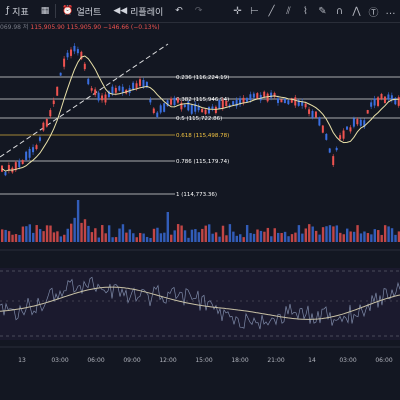 Image resolution: width=400 pixels, height=400 pixels. What do you see at coordinates (120, 11) in the screenshot?
I see `replay-icon: ◀◀` at bounding box center [120, 11].